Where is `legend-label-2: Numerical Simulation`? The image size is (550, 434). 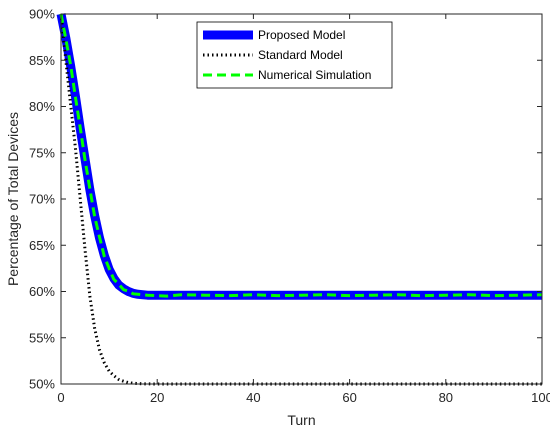 legend-label-2: Numerical Simulation is located at coordinates (314, 75).